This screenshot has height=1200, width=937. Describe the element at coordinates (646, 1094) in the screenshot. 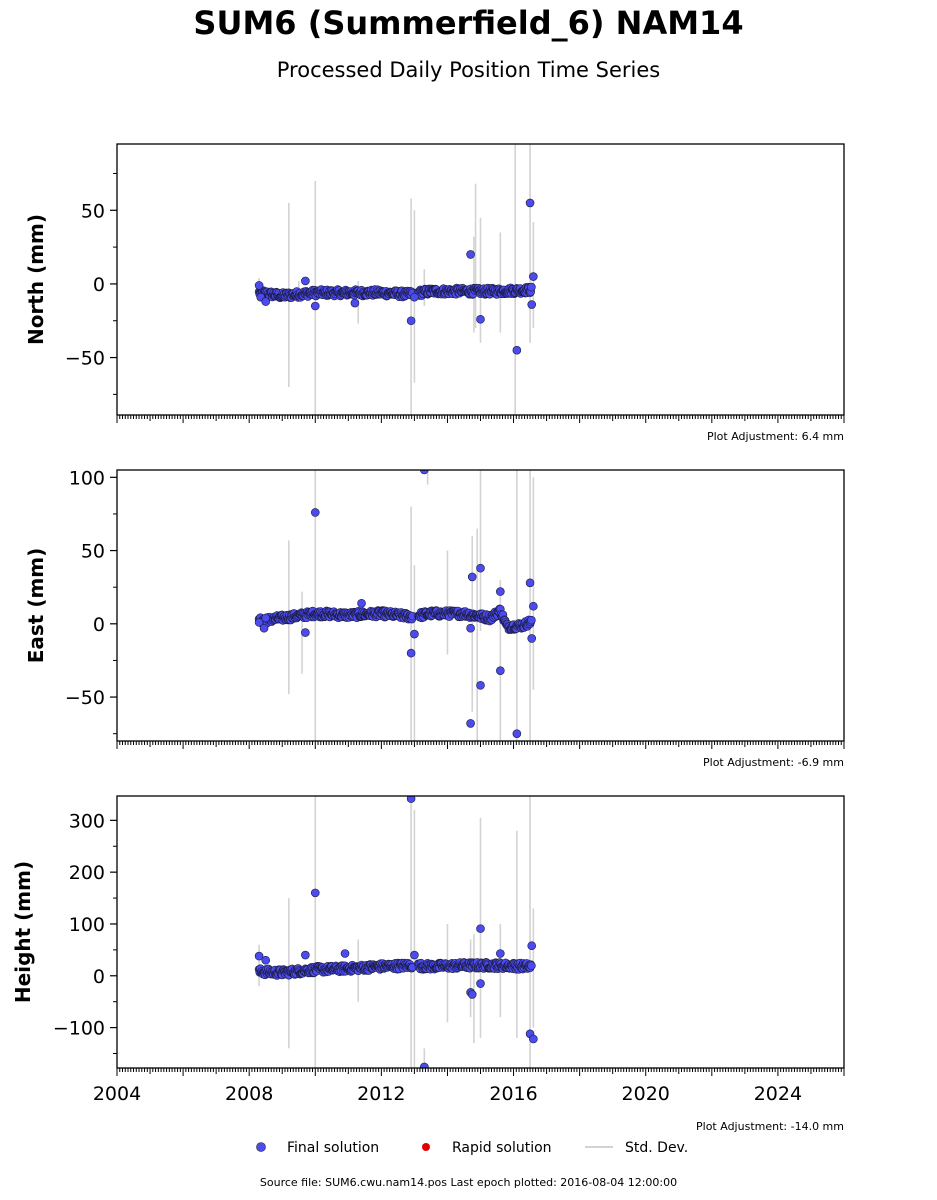

I see `x-tick-label: 2020` at that location.